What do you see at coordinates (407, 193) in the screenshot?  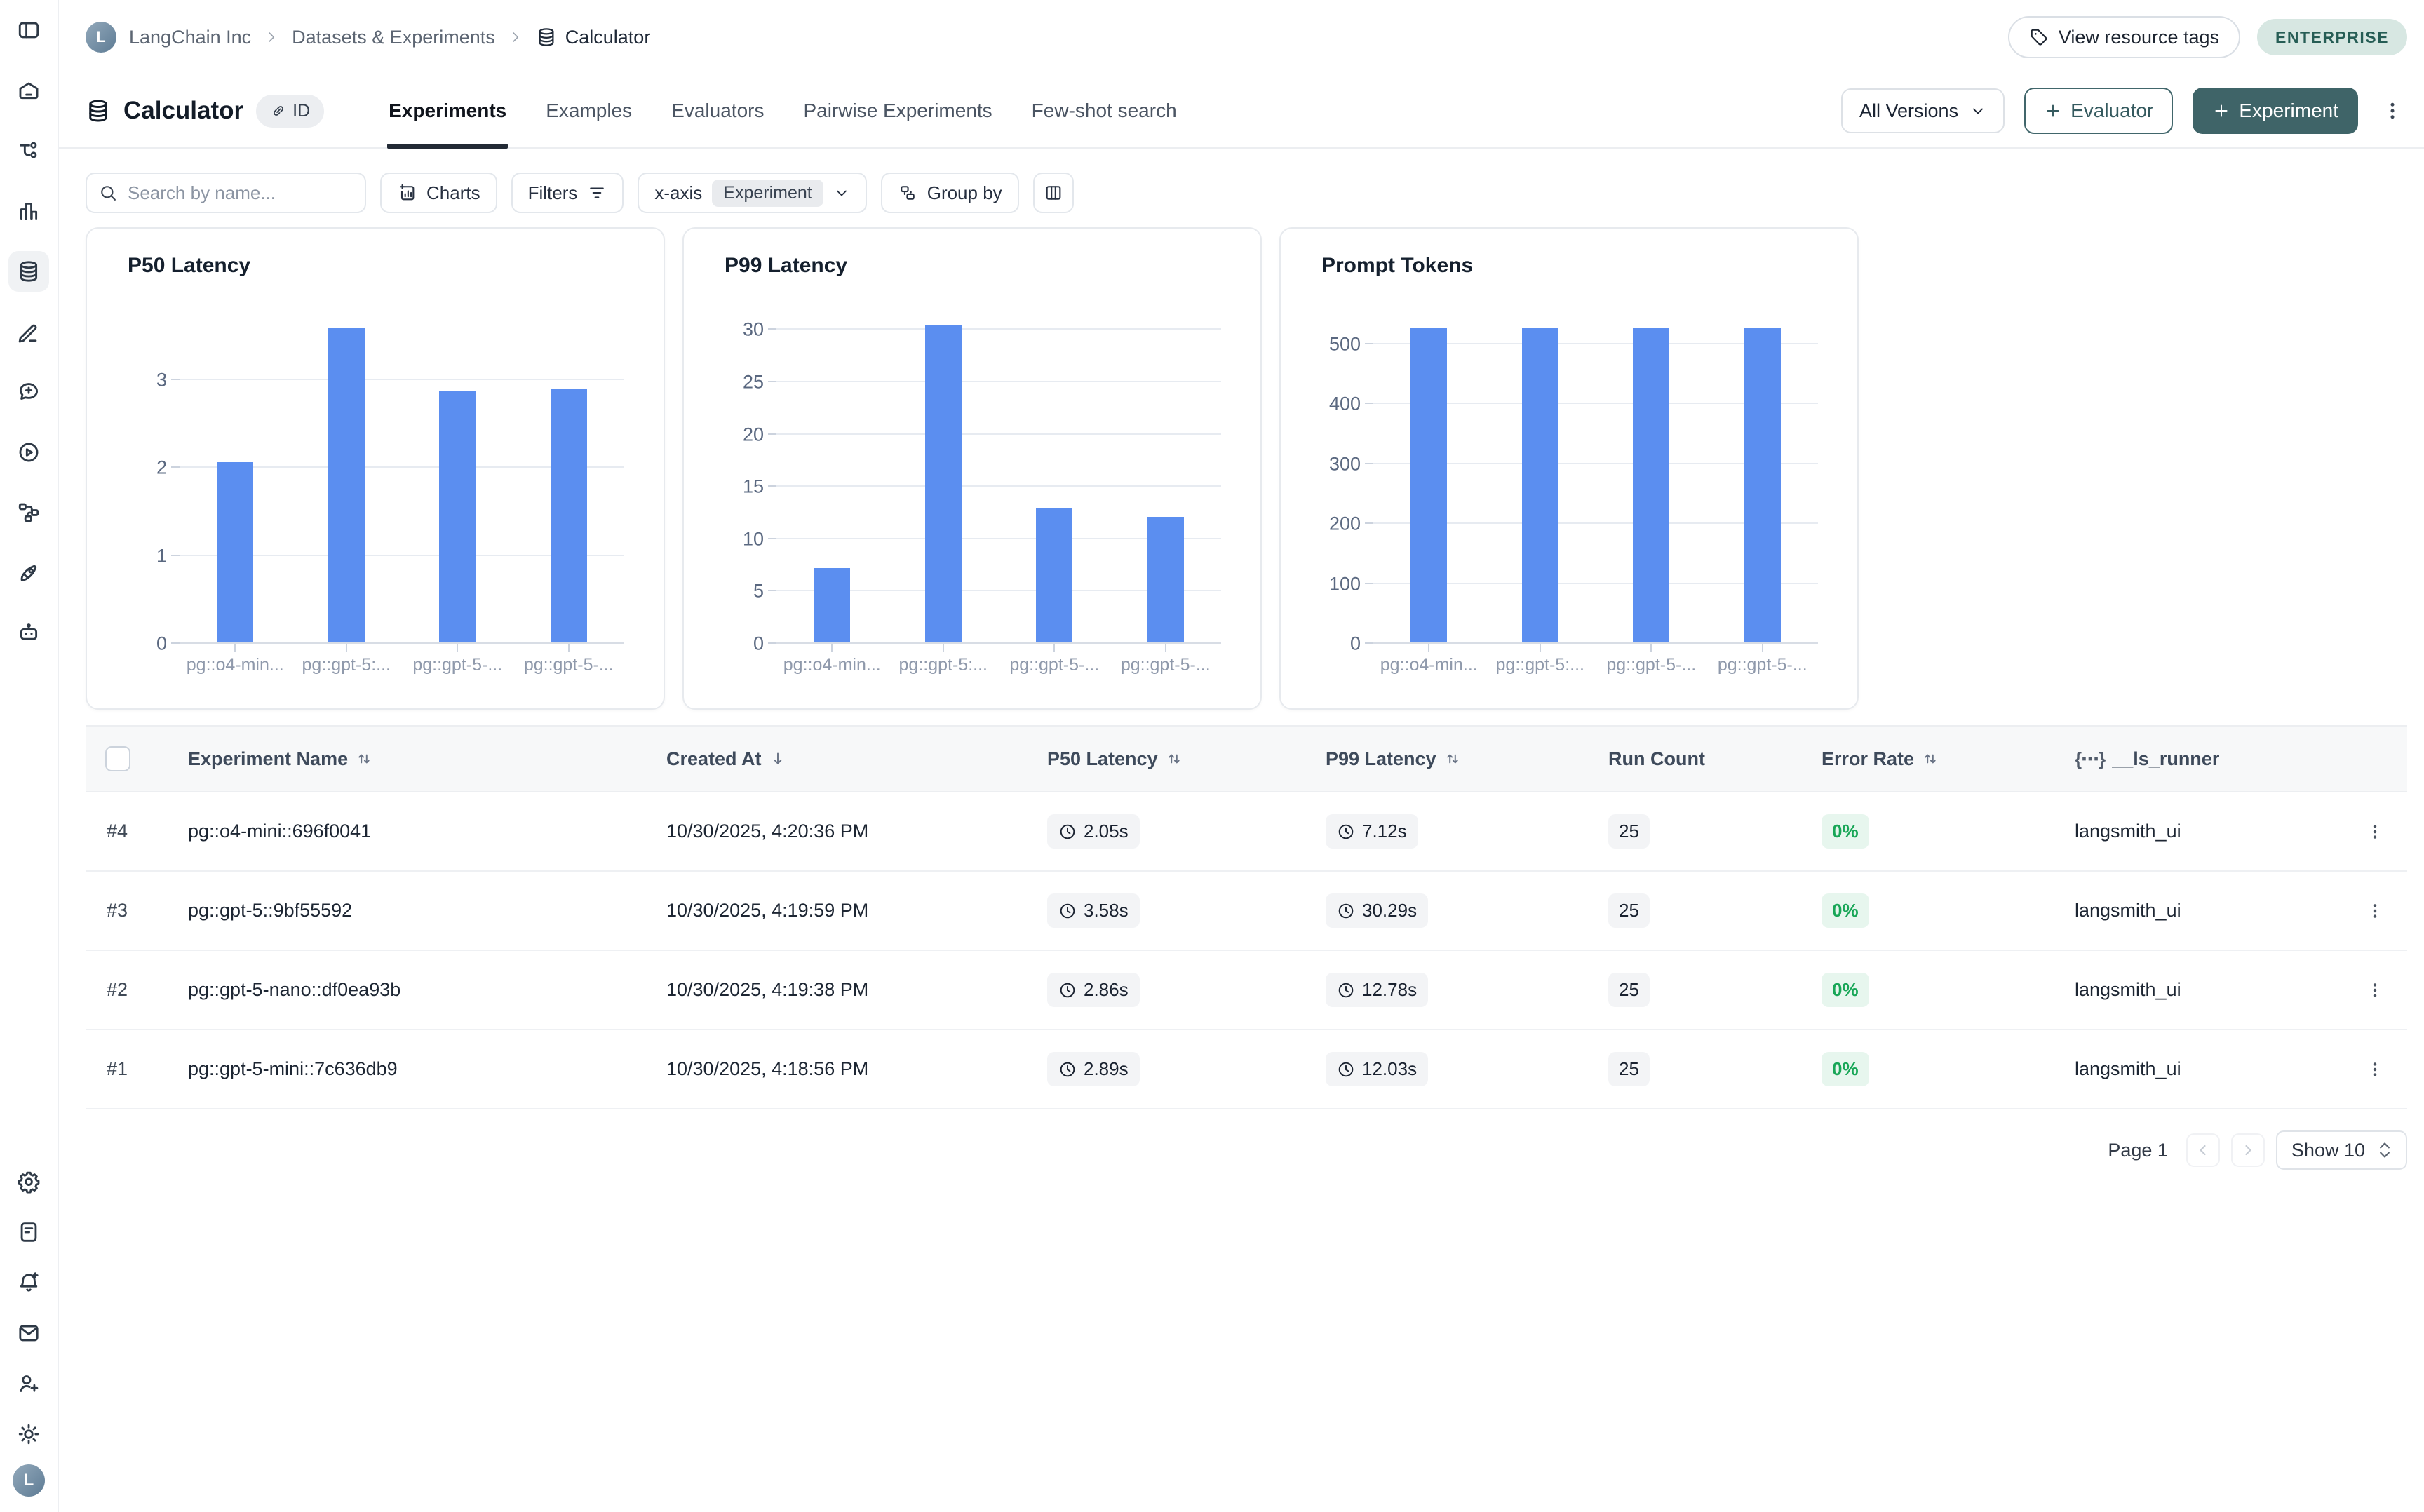 I see `bar-chart-icon` at bounding box center [407, 193].